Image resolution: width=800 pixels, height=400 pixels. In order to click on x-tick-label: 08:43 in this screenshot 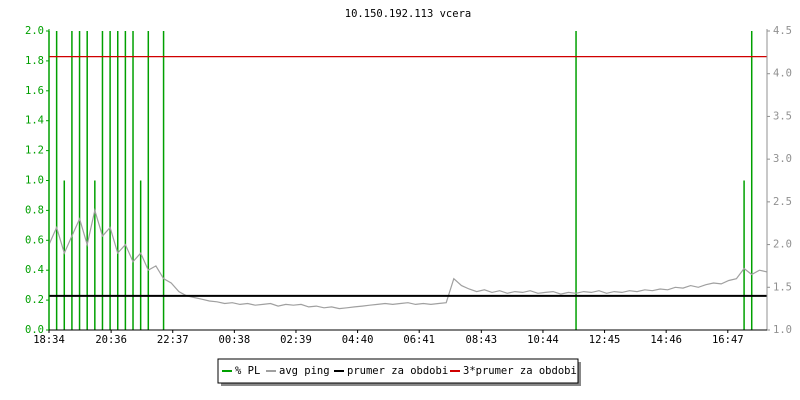, I will do `click(482, 340)`.